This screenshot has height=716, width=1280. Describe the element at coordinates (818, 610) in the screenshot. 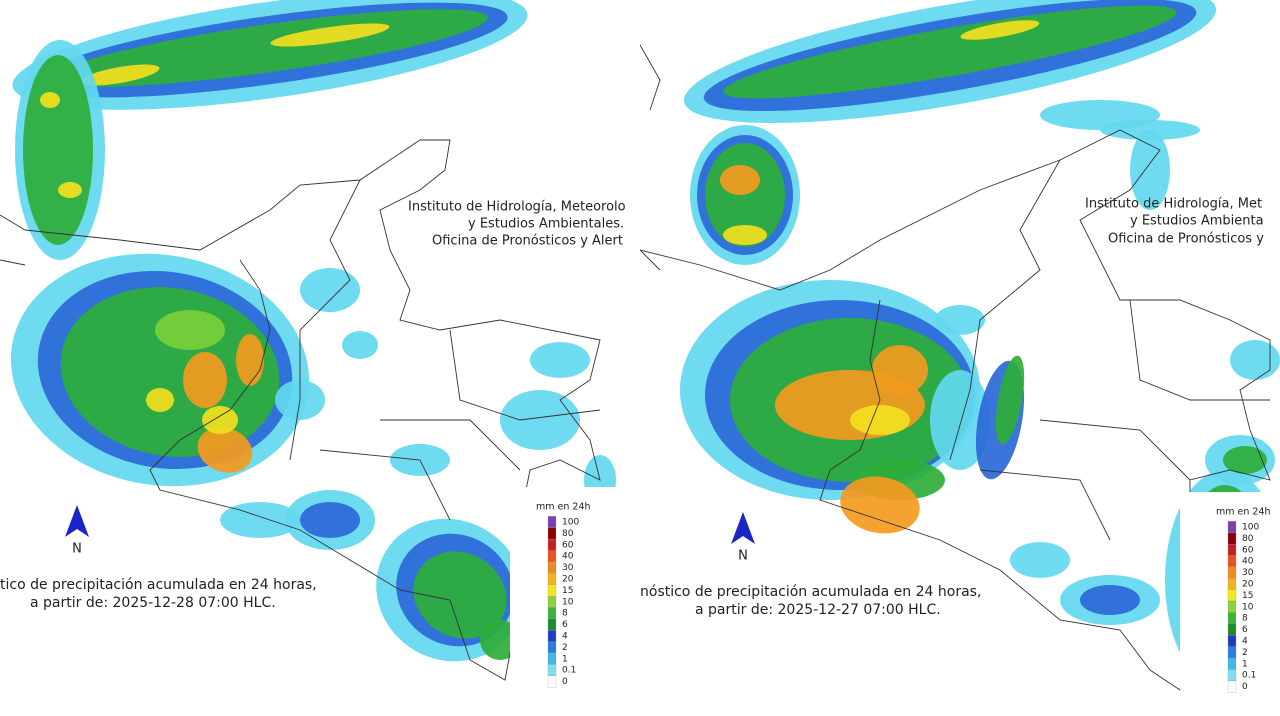

I see `caption: a partir de: 2025-12-27 07:00 HLC.` at that location.